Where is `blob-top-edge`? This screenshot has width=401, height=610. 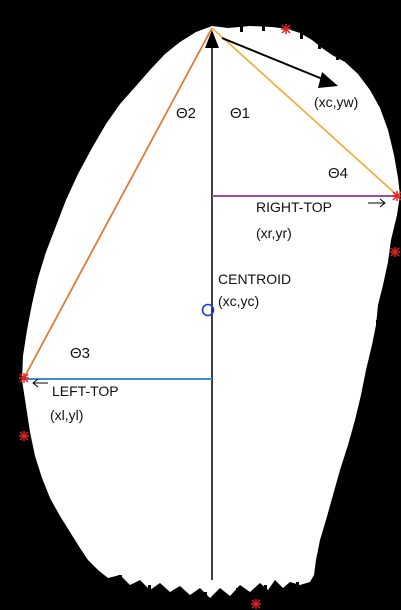
blob-top-edge is located at coordinates (289, 40).